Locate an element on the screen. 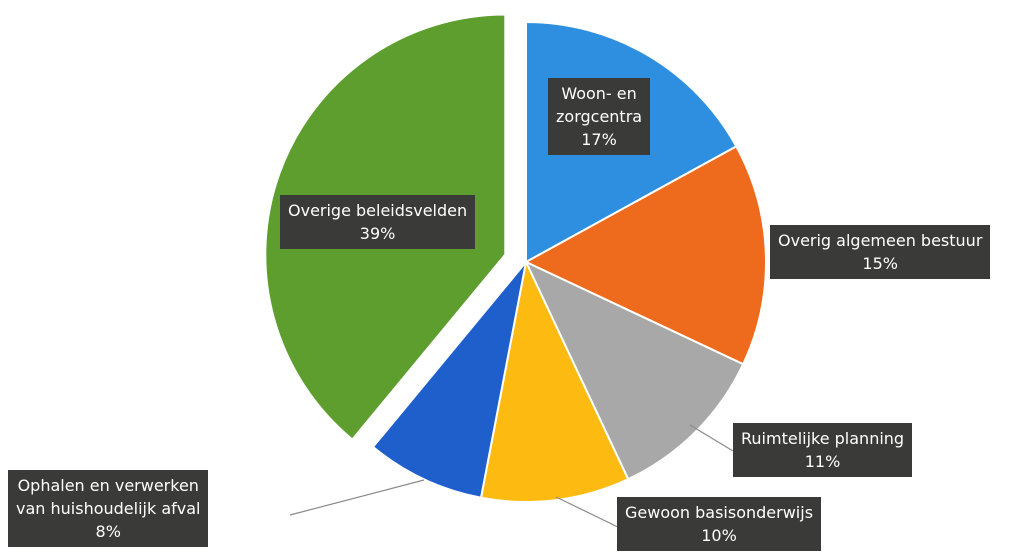 Image resolution: width=1019 pixels, height=555 pixels. label-overig-algemeen-bestuur: Overig algemeen bestuur 15% is located at coordinates (880, 252).